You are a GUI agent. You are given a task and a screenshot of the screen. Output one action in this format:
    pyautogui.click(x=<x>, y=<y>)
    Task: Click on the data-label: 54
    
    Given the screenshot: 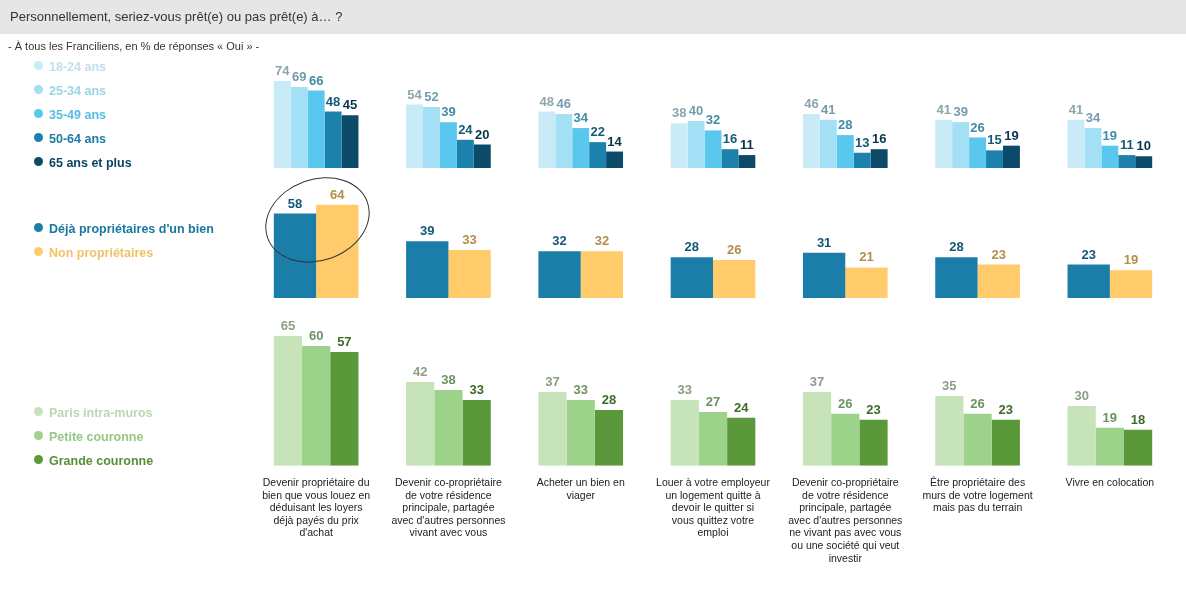 What is the action you would take?
    pyautogui.click(x=415, y=94)
    